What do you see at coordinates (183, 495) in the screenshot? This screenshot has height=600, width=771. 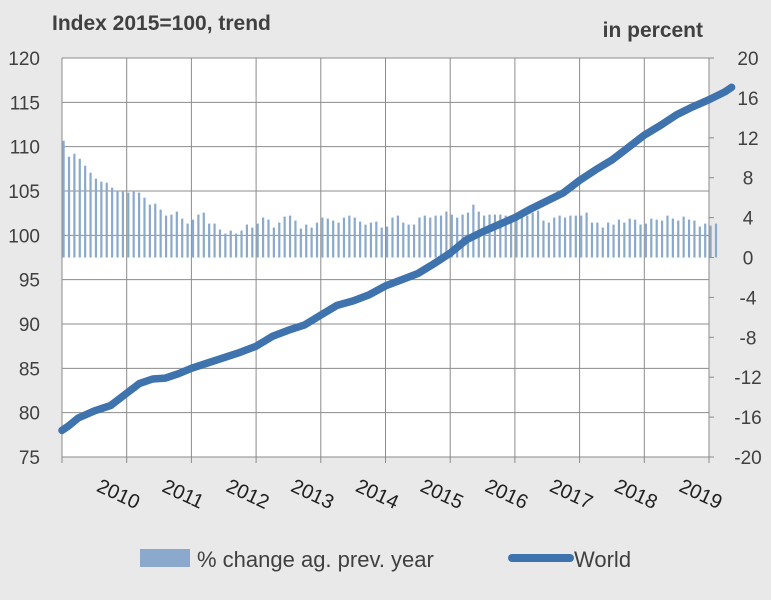 I see `x-tick-label: 2011` at bounding box center [183, 495].